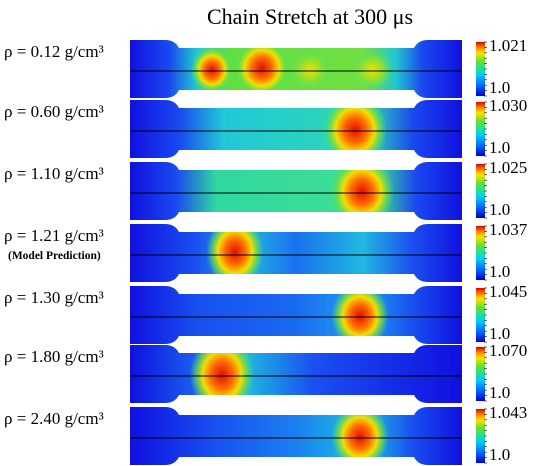 Image resolution: width=534 pixels, height=466 pixels. Describe the element at coordinates (508, 105) in the screenshot. I see `colorbar-max-label: 1.030` at that location.